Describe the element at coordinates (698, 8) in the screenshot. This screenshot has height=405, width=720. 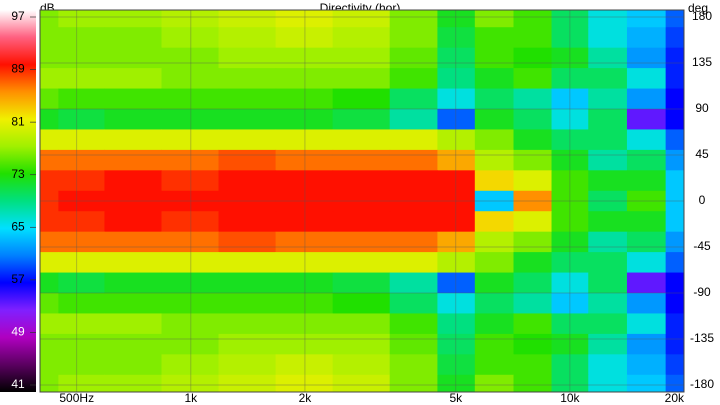
I see `y-unit: deg` at that location.